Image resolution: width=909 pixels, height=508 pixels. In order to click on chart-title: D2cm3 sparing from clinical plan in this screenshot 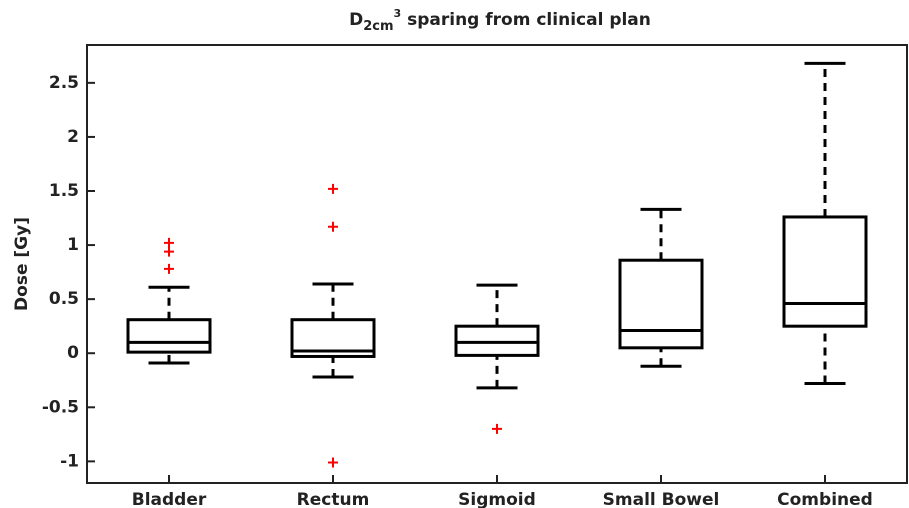, I will do `click(500, 20)`.